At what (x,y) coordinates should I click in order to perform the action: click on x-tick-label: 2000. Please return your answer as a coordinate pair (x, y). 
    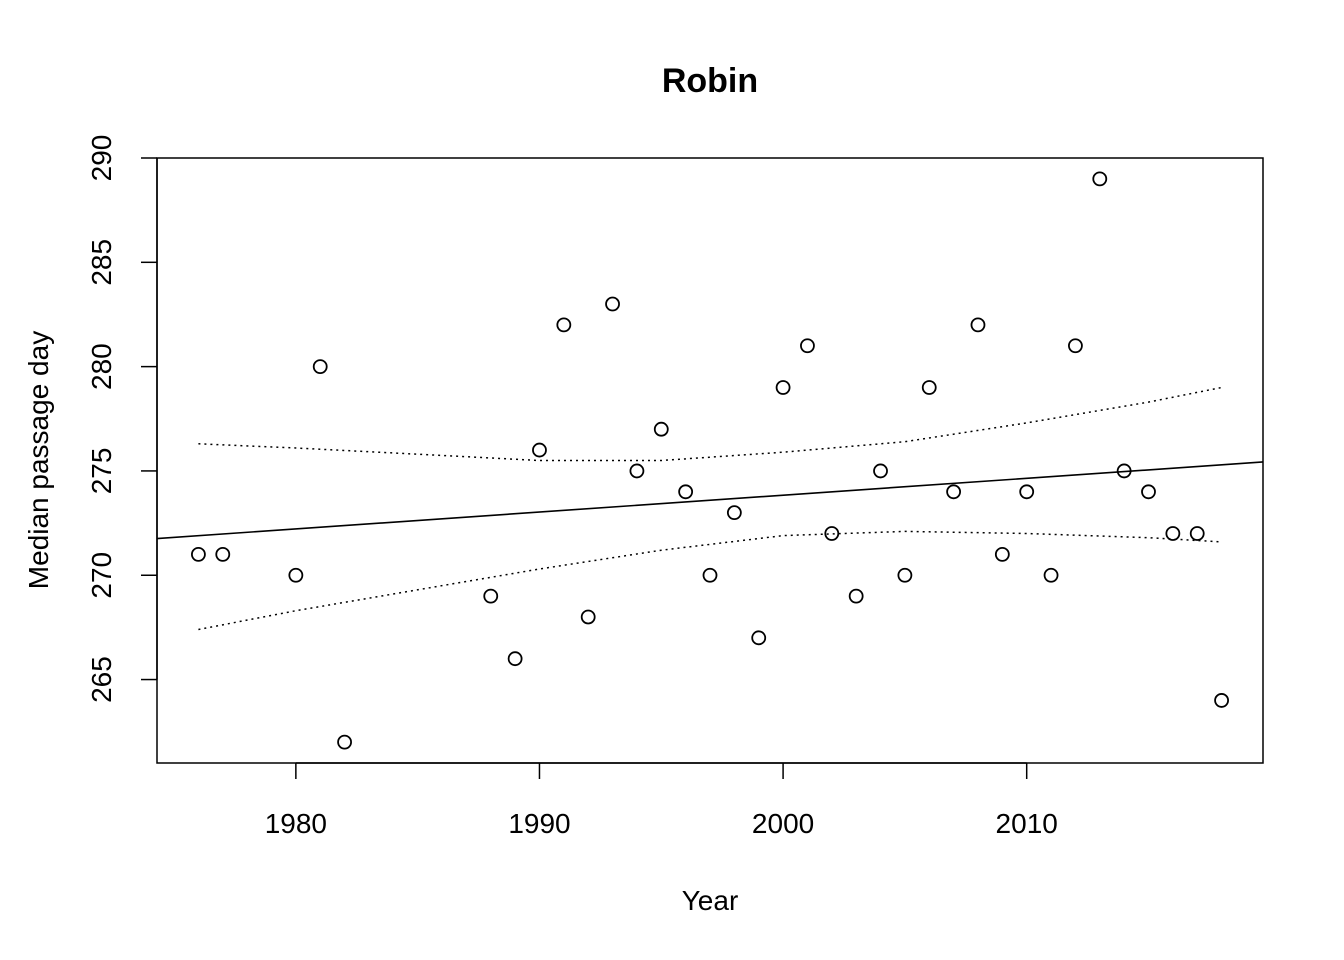
    Looking at the image, I should click on (783, 823).